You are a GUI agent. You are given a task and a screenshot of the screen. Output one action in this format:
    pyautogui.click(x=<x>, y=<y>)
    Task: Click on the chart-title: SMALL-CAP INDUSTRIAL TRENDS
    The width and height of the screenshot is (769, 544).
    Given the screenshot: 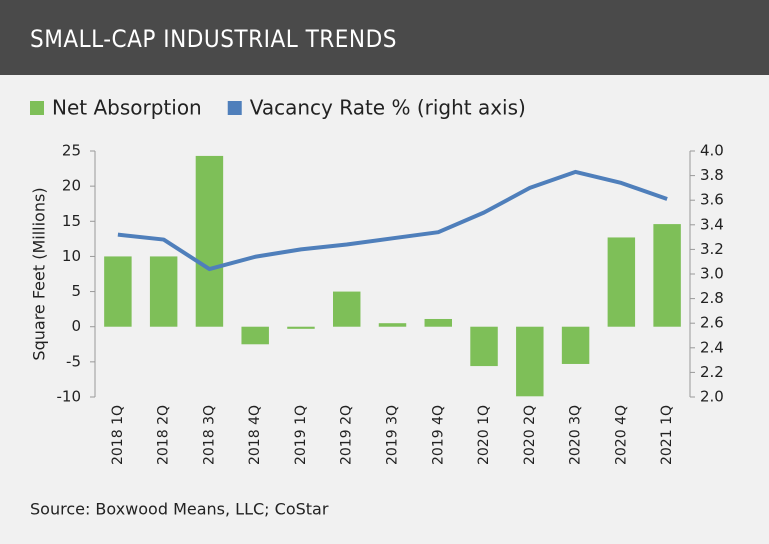 What is the action you would take?
    pyautogui.click(x=213, y=39)
    